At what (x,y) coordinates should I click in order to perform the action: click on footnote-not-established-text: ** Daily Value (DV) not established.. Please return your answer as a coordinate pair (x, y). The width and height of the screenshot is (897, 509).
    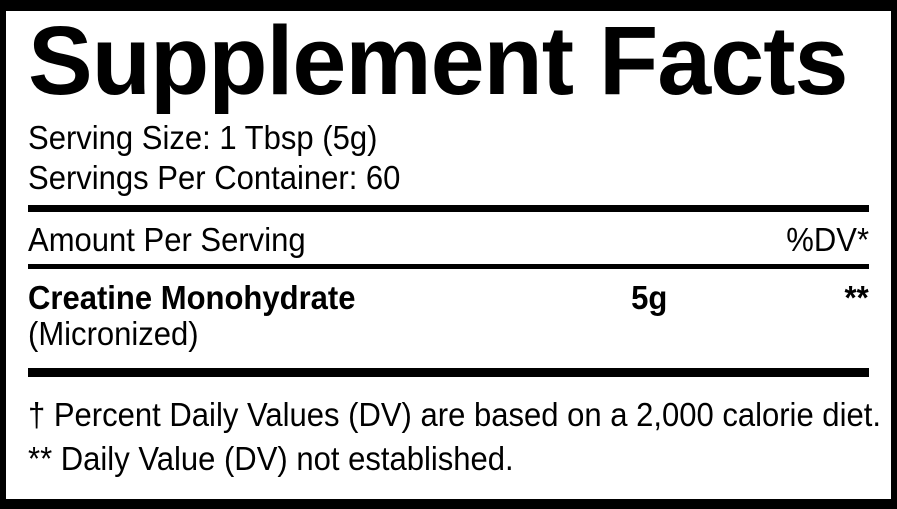
    Looking at the image, I should click on (271, 458).